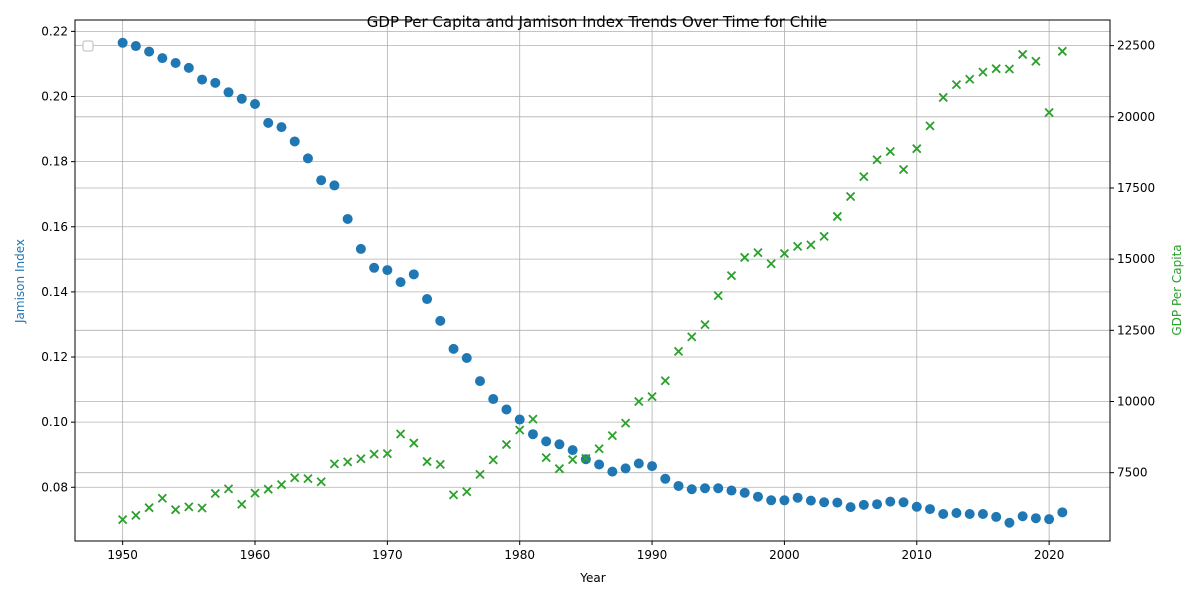 This screenshot has height=600, width=1200. I want to click on right-tick-label: 15000, so click(1136, 259).